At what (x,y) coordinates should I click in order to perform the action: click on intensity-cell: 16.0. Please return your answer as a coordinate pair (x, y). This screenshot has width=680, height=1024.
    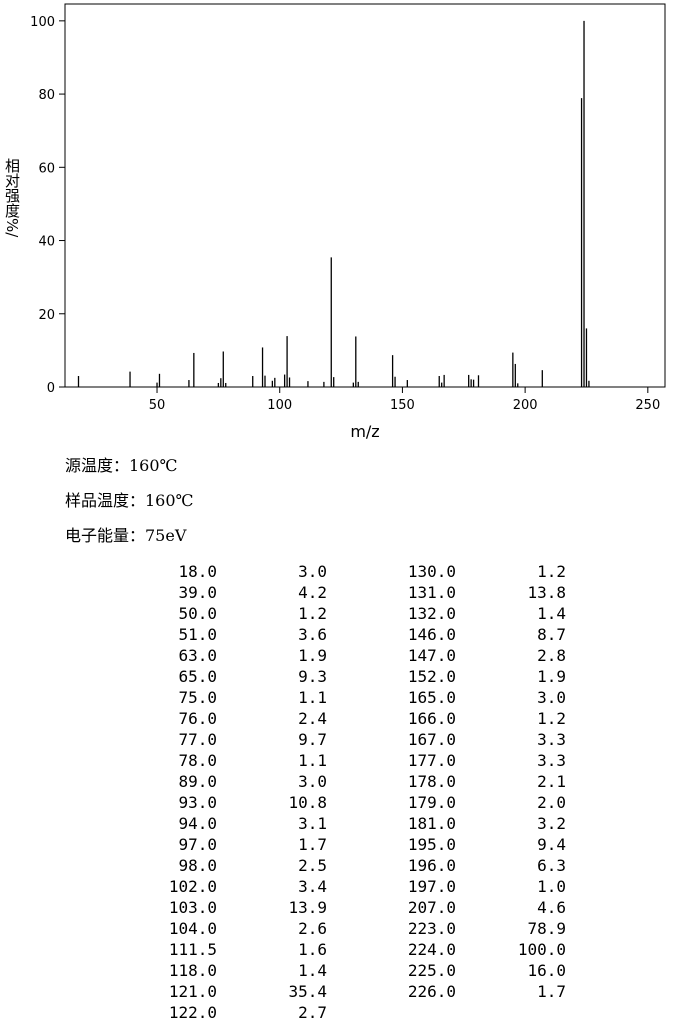
    Looking at the image, I should click on (546, 970).